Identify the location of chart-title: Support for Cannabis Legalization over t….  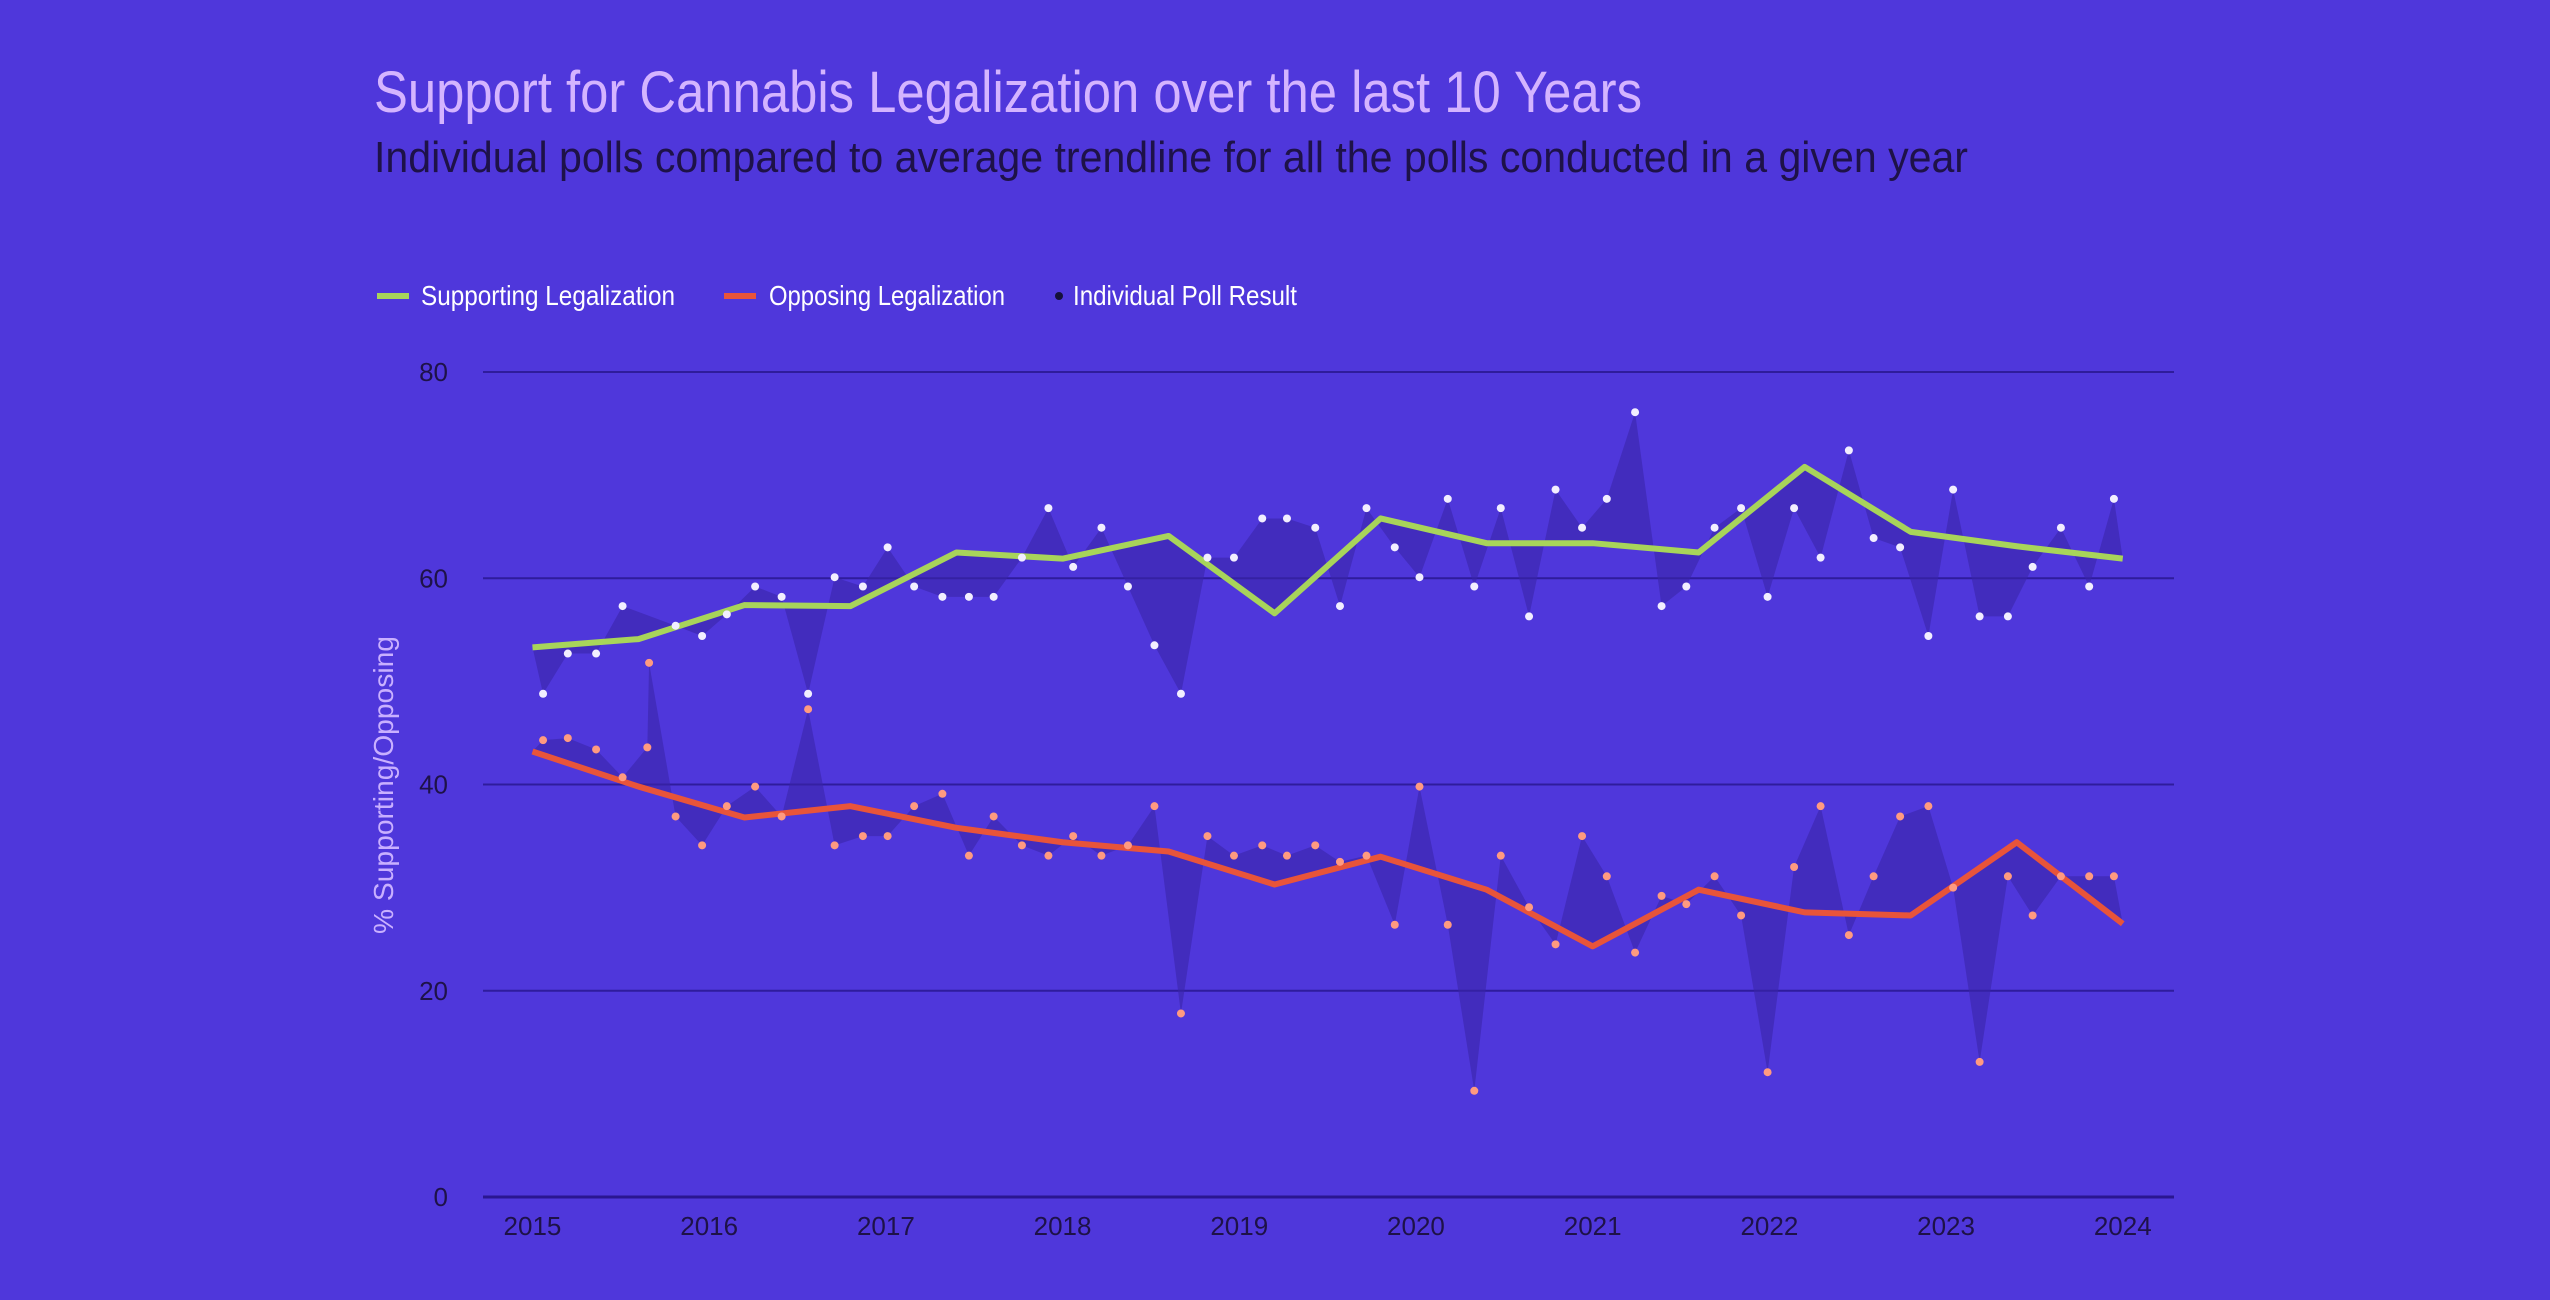
(1008, 92).